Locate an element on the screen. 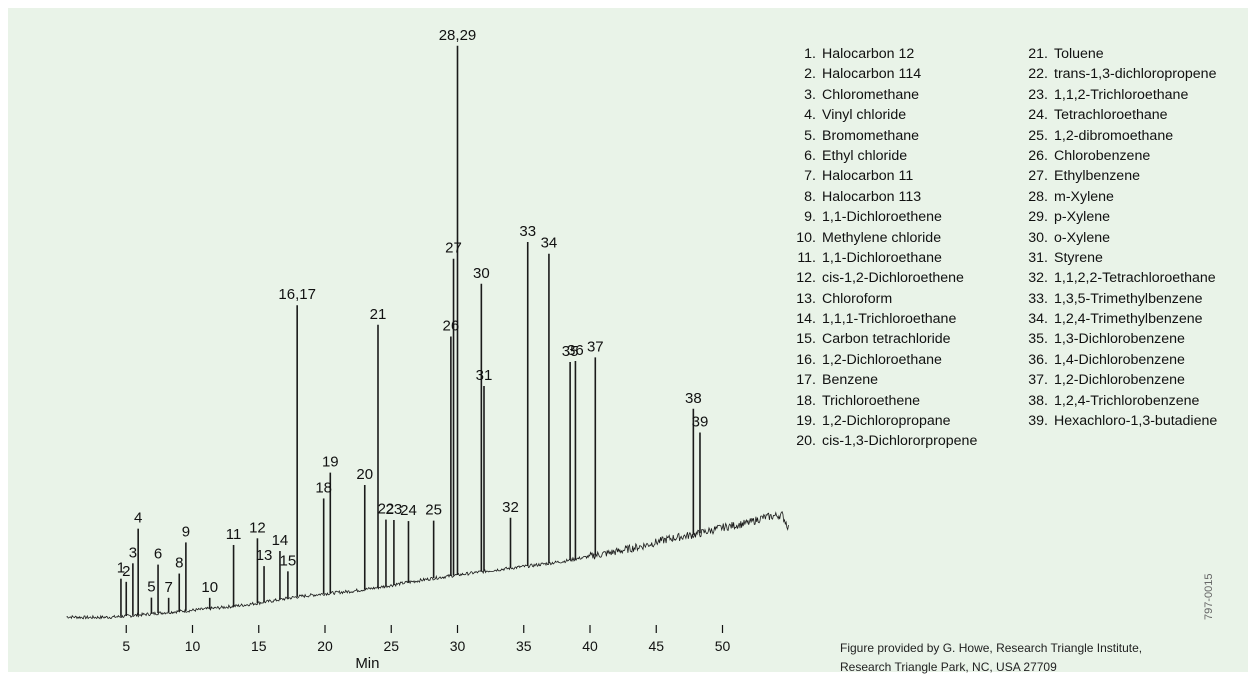 This screenshot has width=1256, height=679. peak-label-14: 14 is located at coordinates (280, 540).